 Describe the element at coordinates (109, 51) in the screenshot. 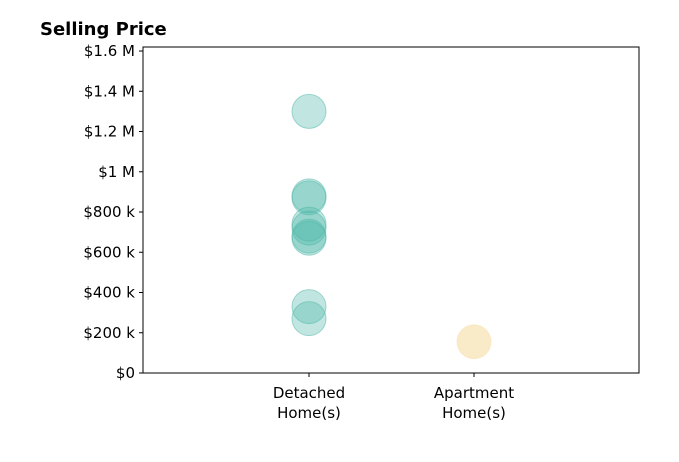

I see `y-tick-label: $1.6 M` at that location.